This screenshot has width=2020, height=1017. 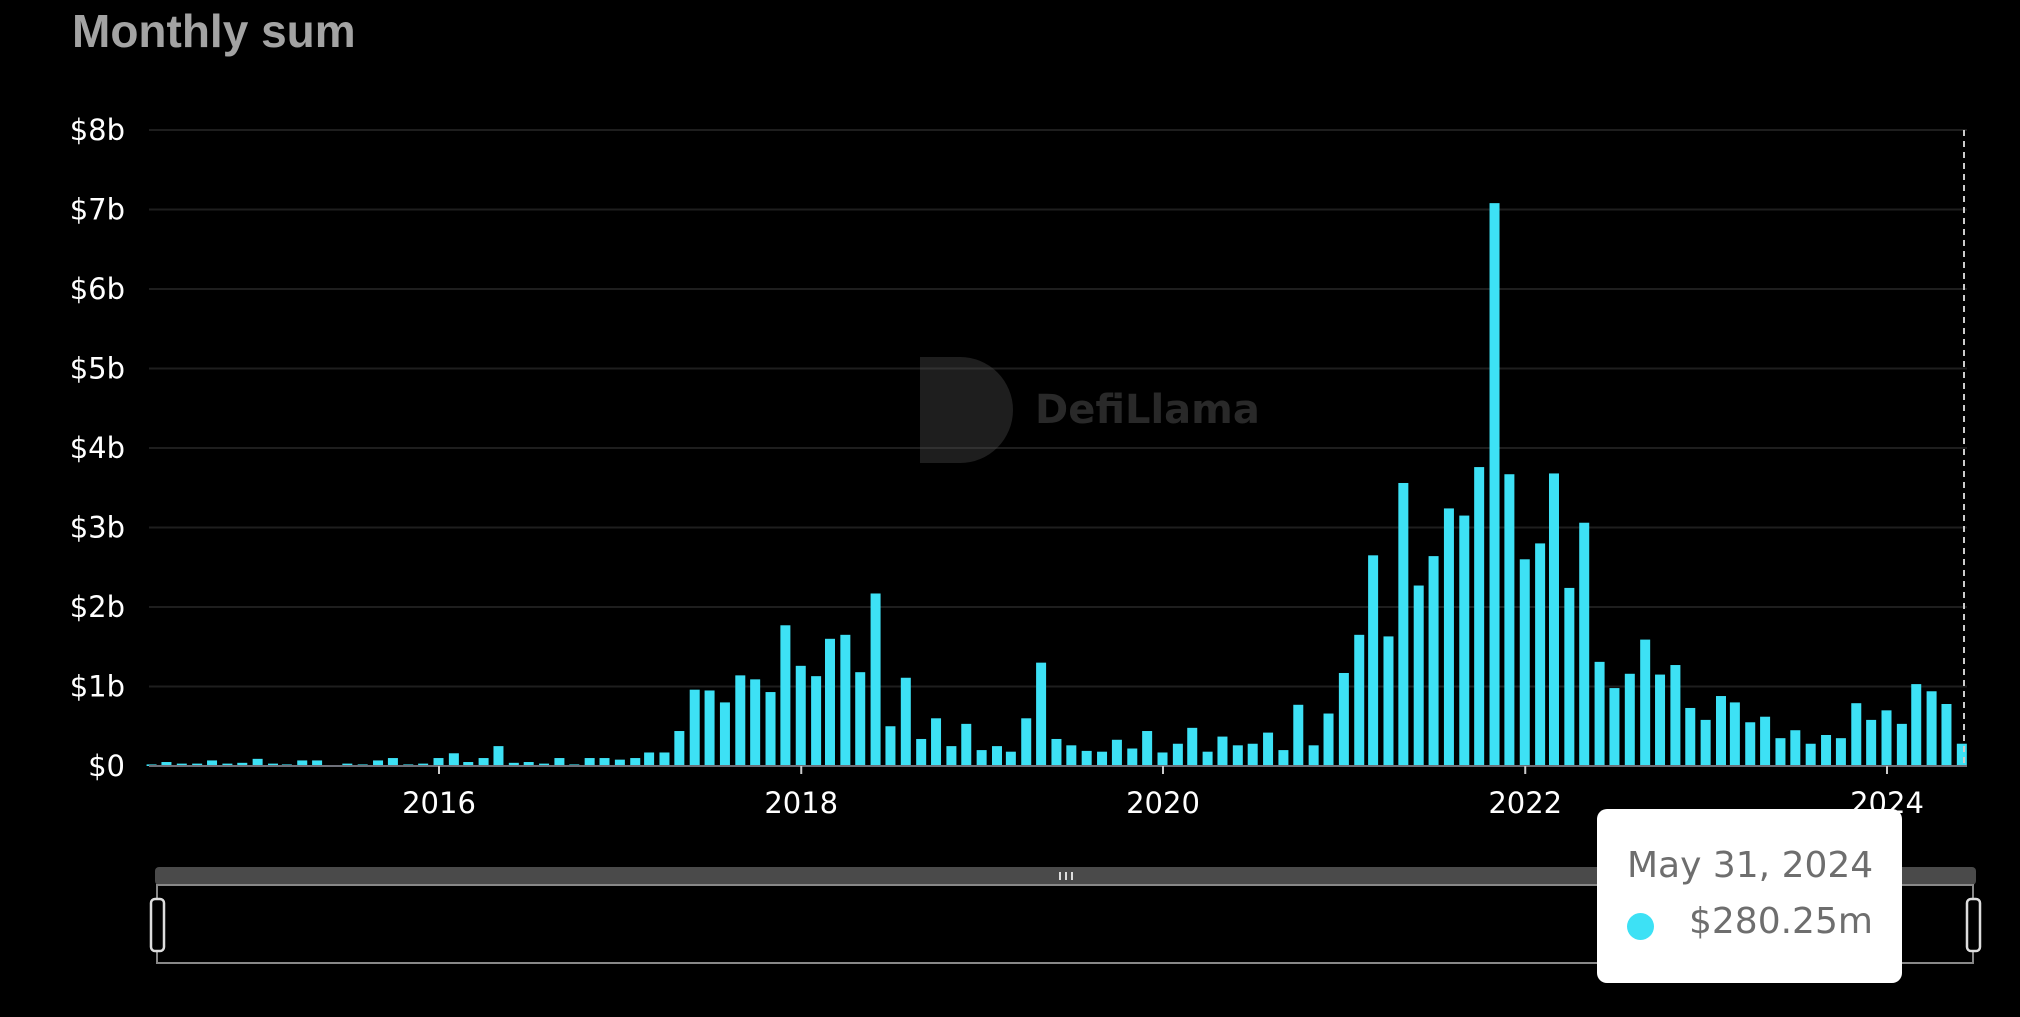 I want to click on slider-handle-right, so click(x=1973, y=925).